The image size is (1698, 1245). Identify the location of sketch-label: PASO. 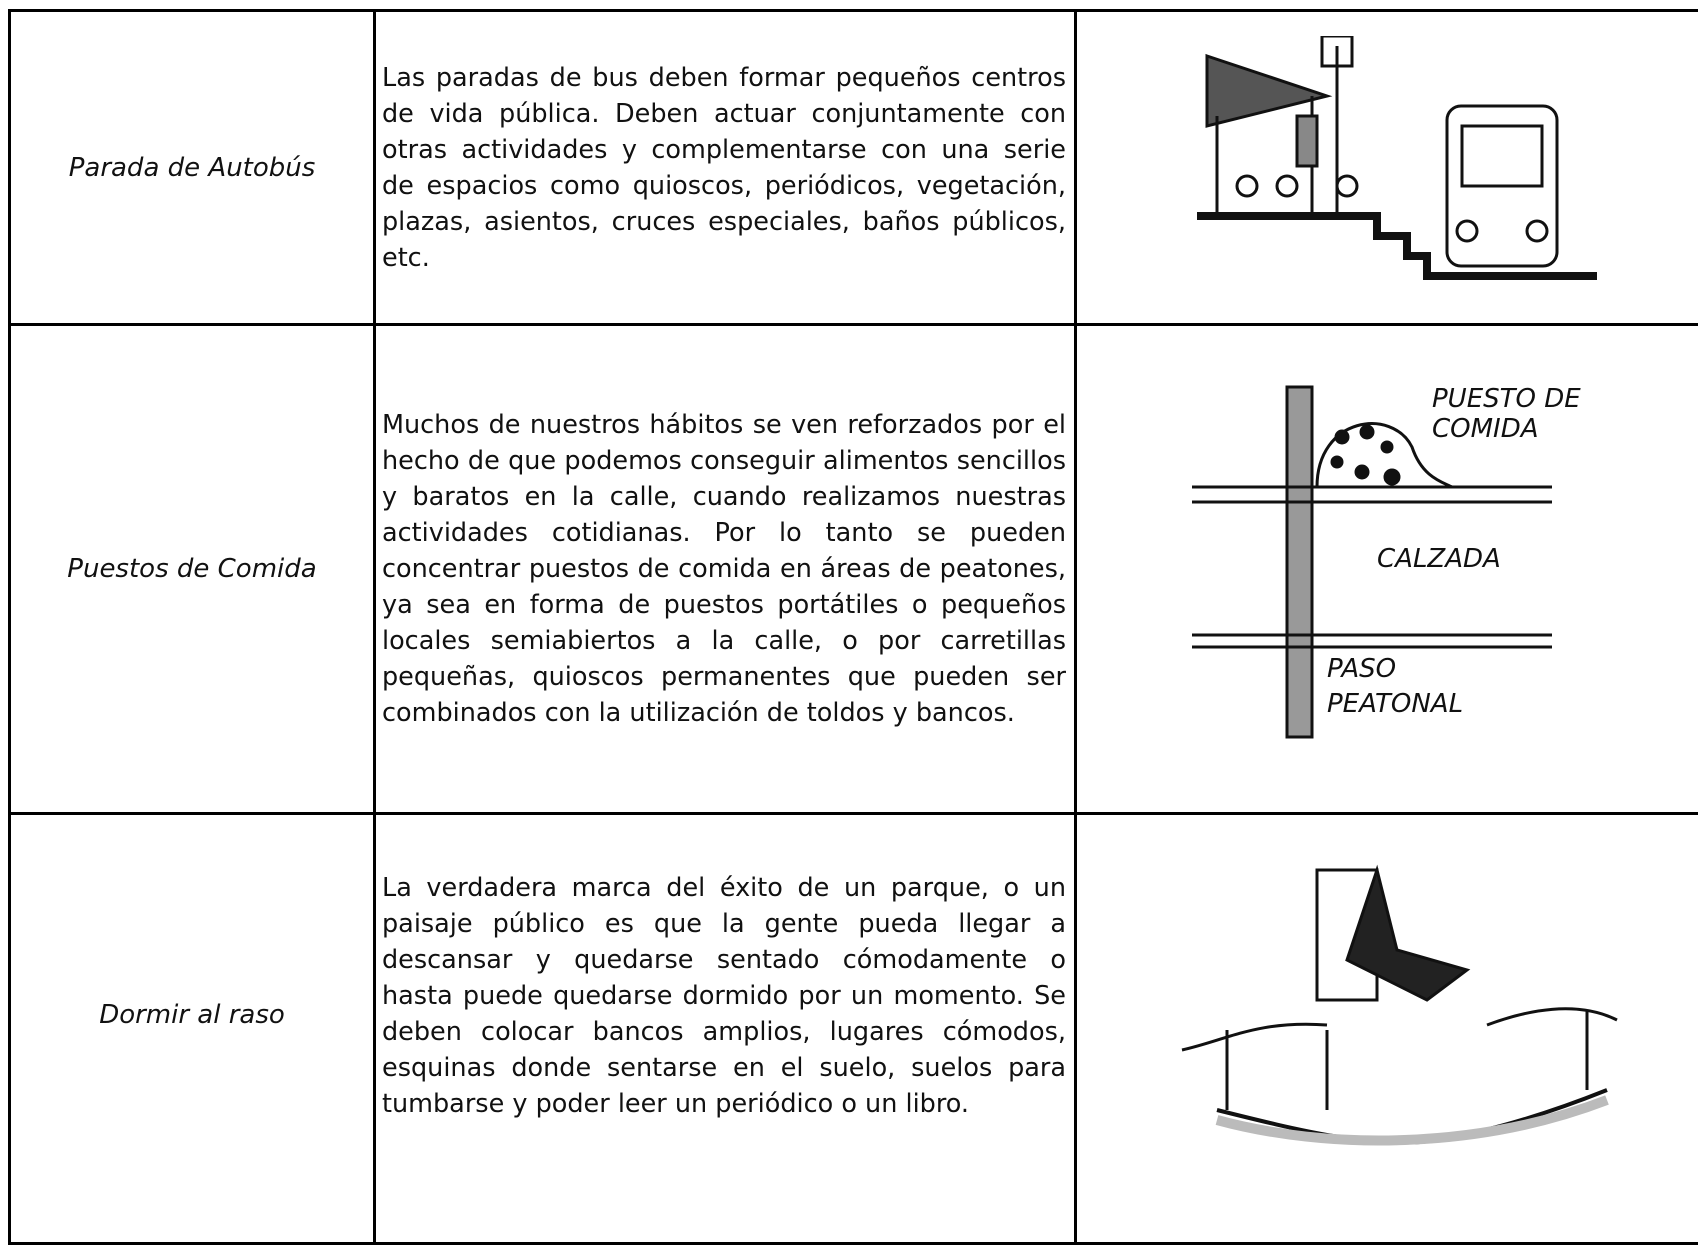
(1361, 669).